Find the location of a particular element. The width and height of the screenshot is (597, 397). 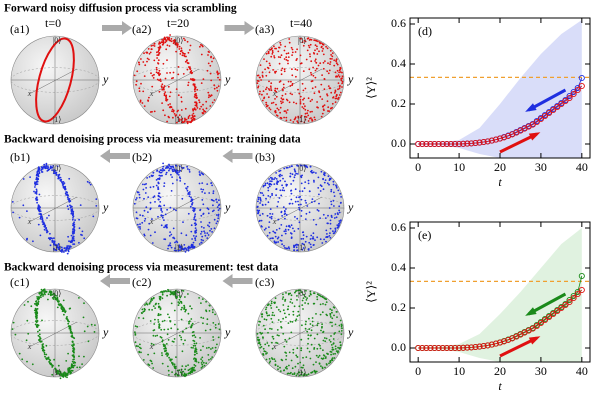

uncertainty-band is located at coordinates (500, 89).